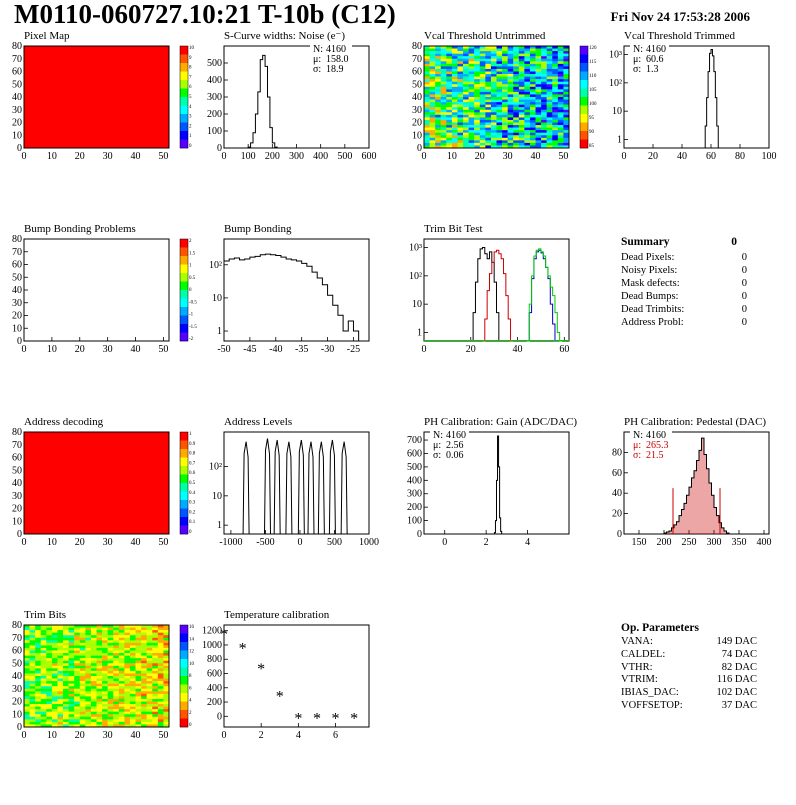  Describe the element at coordinates (80, 735) in the screenshot. I see `x-tick-label: 20` at that location.